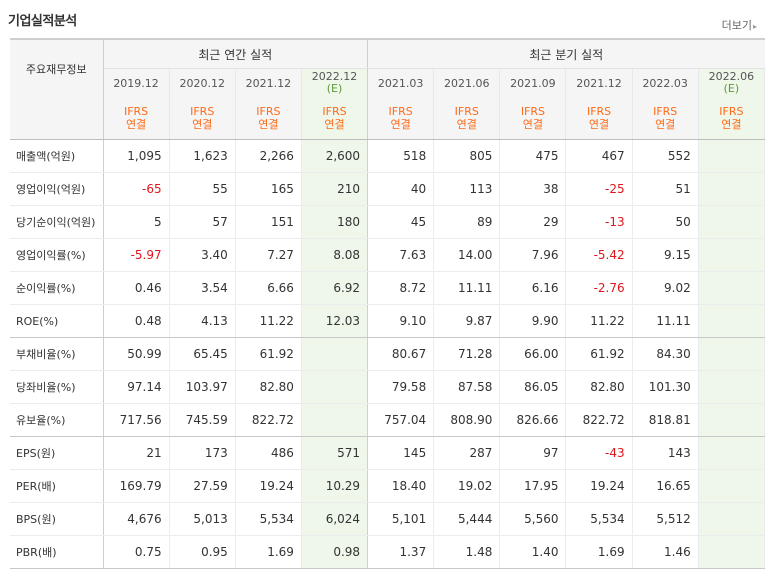 Image resolution: width=773 pixels, height=569 pixels. Describe the element at coordinates (57, 552) in the screenshot. I see `row-label: PBR(배)` at that location.